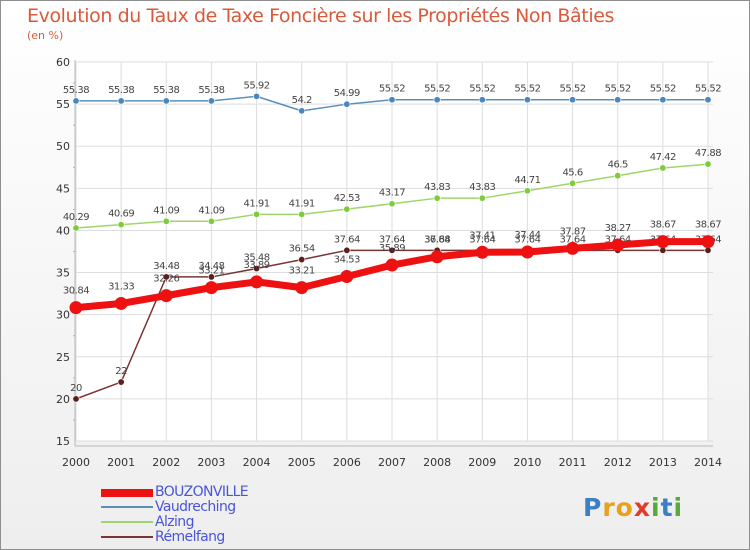  What do you see at coordinates (211, 462) in the screenshot?
I see `x-tick-label: 2003` at bounding box center [211, 462].